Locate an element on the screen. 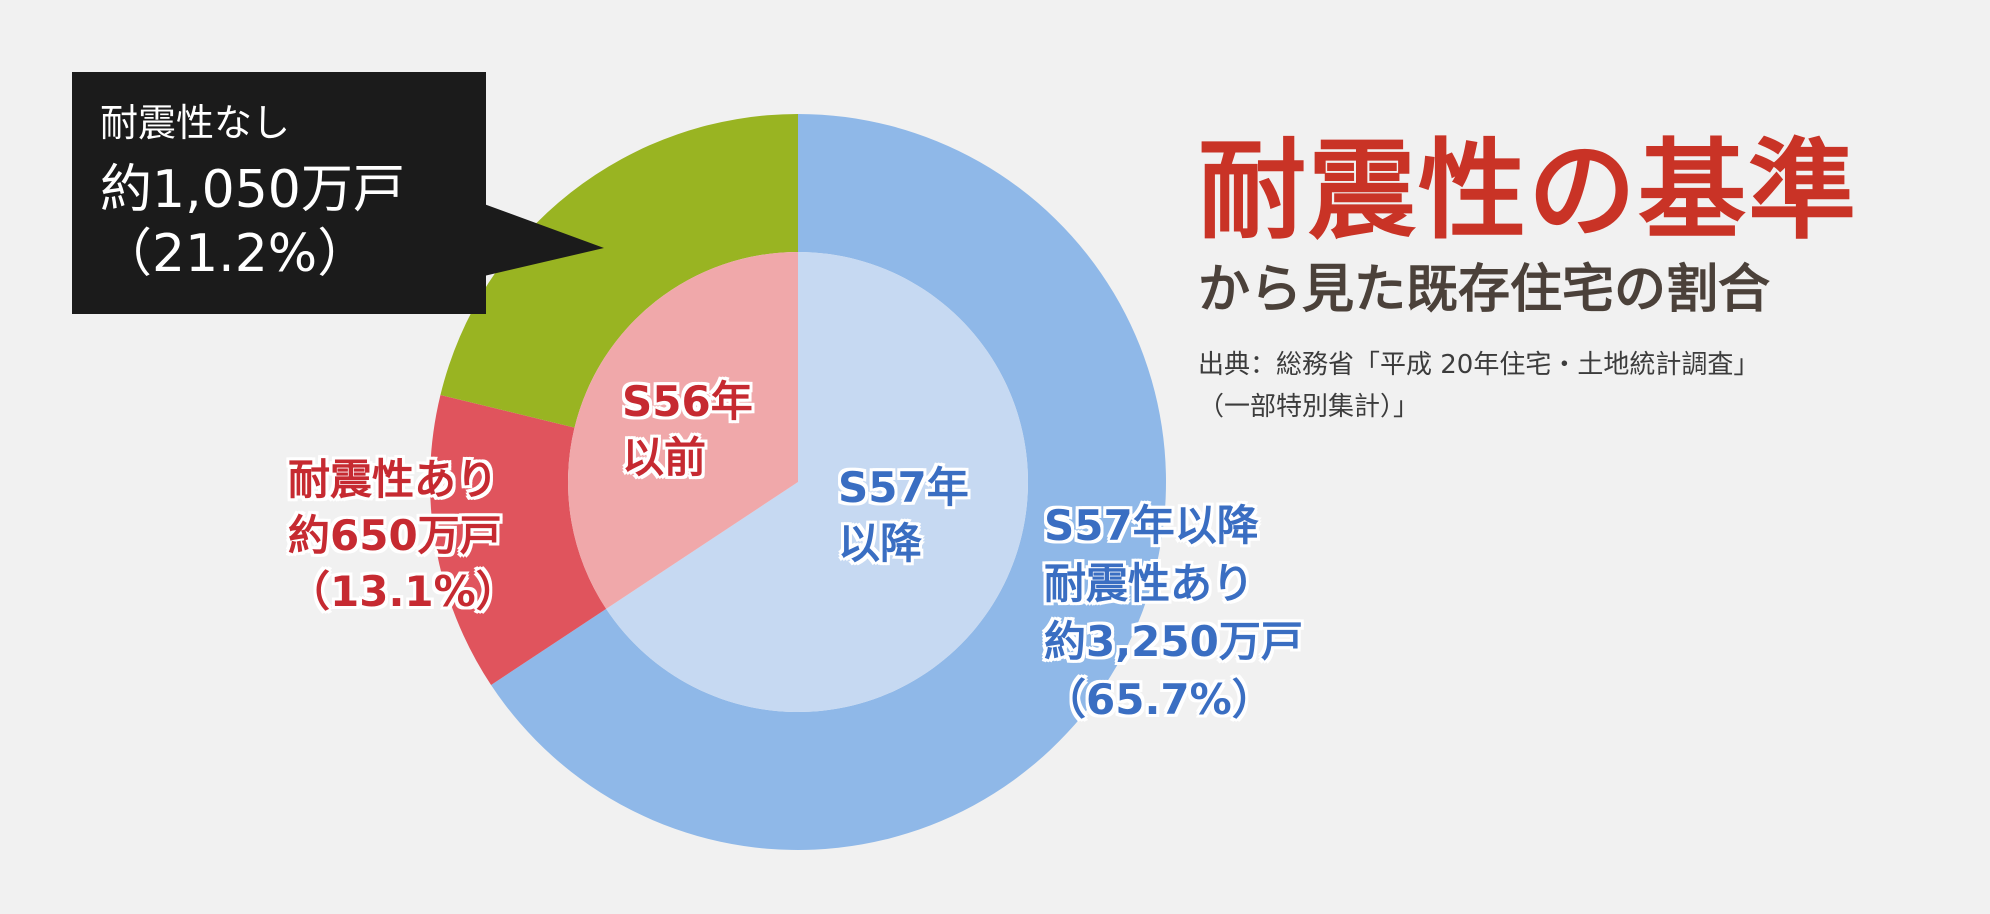 Image resolution: width=1990 pixels, height=914 pixels. label-resistant-value: 約650万戸 is located at coordinates (395, 535).